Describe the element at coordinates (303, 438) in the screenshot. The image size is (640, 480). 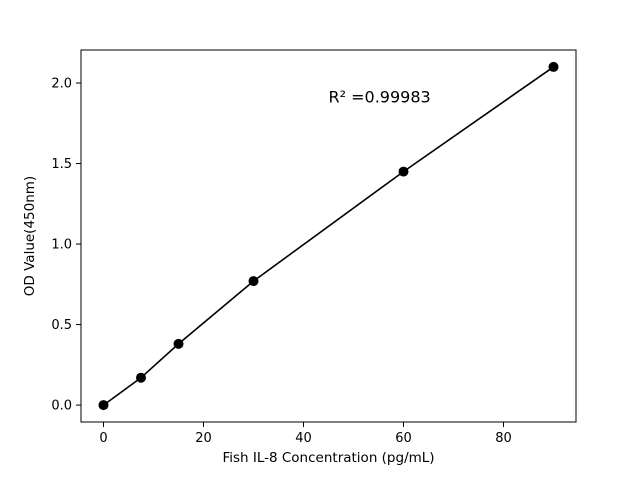
I see `x-tick-label: 40` at that location.